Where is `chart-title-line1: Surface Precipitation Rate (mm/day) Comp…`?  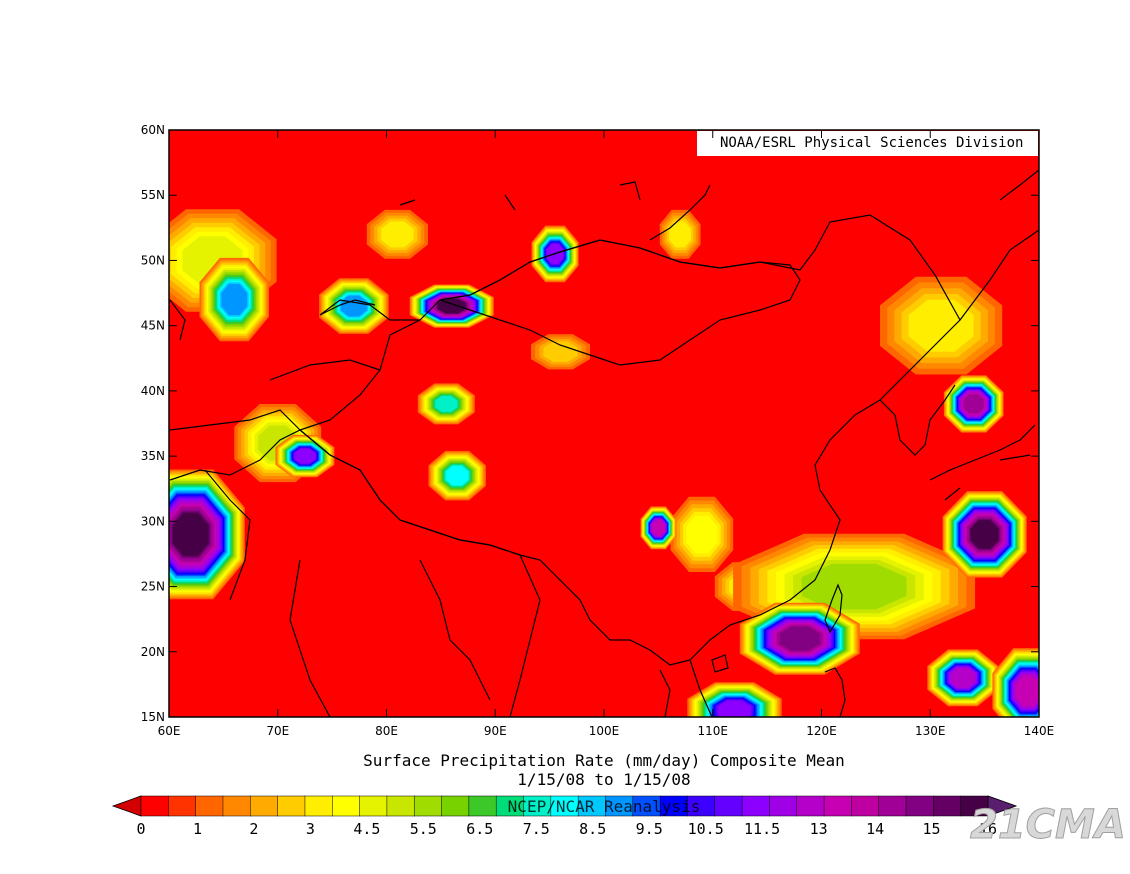 chart-title-line1: Surface Precipitation Rate (mm/day) Comp… is located at coordinates (604, 760).